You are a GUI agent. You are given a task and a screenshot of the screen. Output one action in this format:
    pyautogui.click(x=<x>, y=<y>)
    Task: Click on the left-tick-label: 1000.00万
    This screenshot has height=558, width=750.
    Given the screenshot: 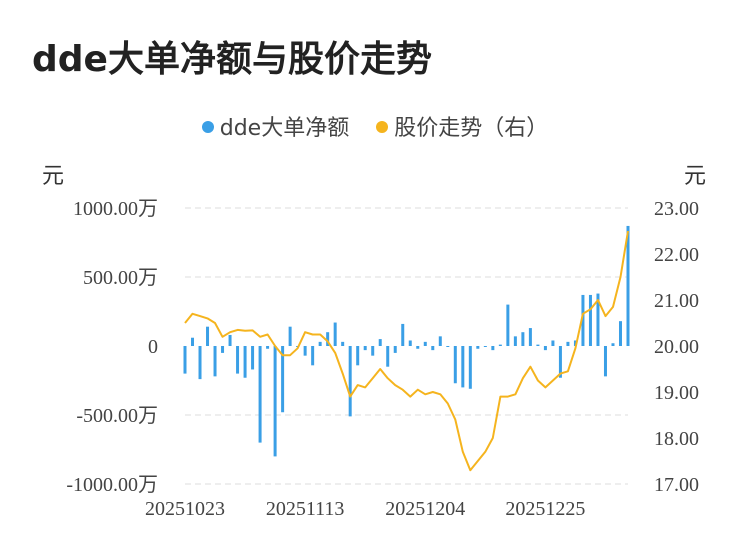 What is the action you would take?
    pyautogui.click(x=115, y=209)
    